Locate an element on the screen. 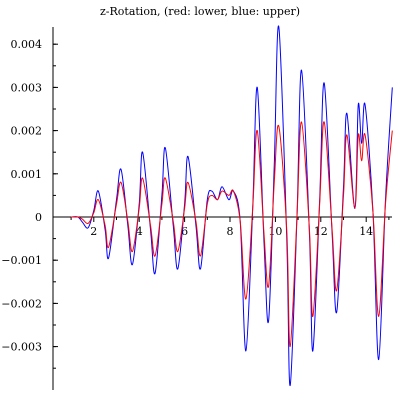  x-tick-label: 10 is located at coordinates (275, 231).